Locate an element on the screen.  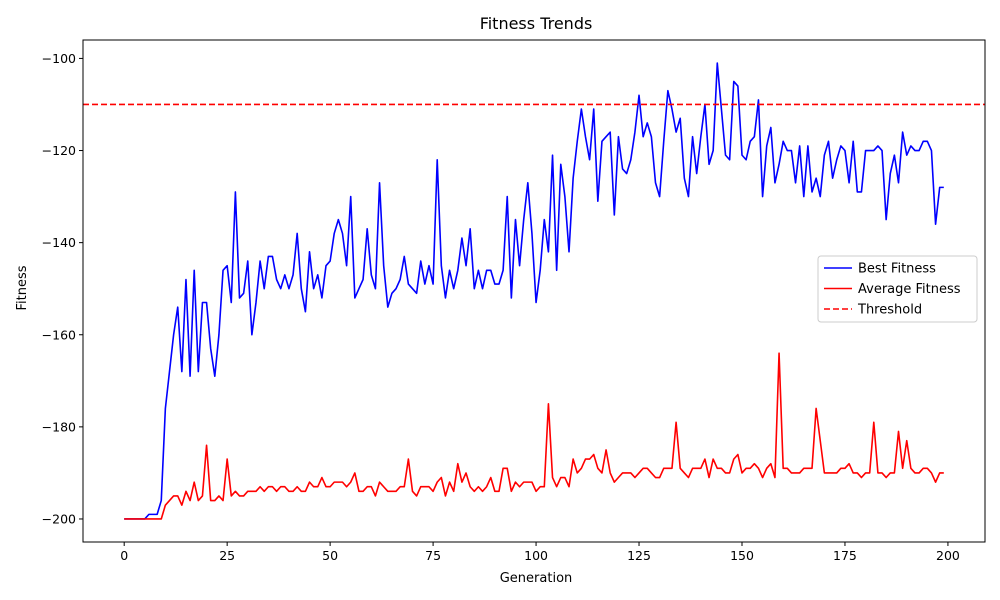
legend-box is located at coordinates (897, 289).